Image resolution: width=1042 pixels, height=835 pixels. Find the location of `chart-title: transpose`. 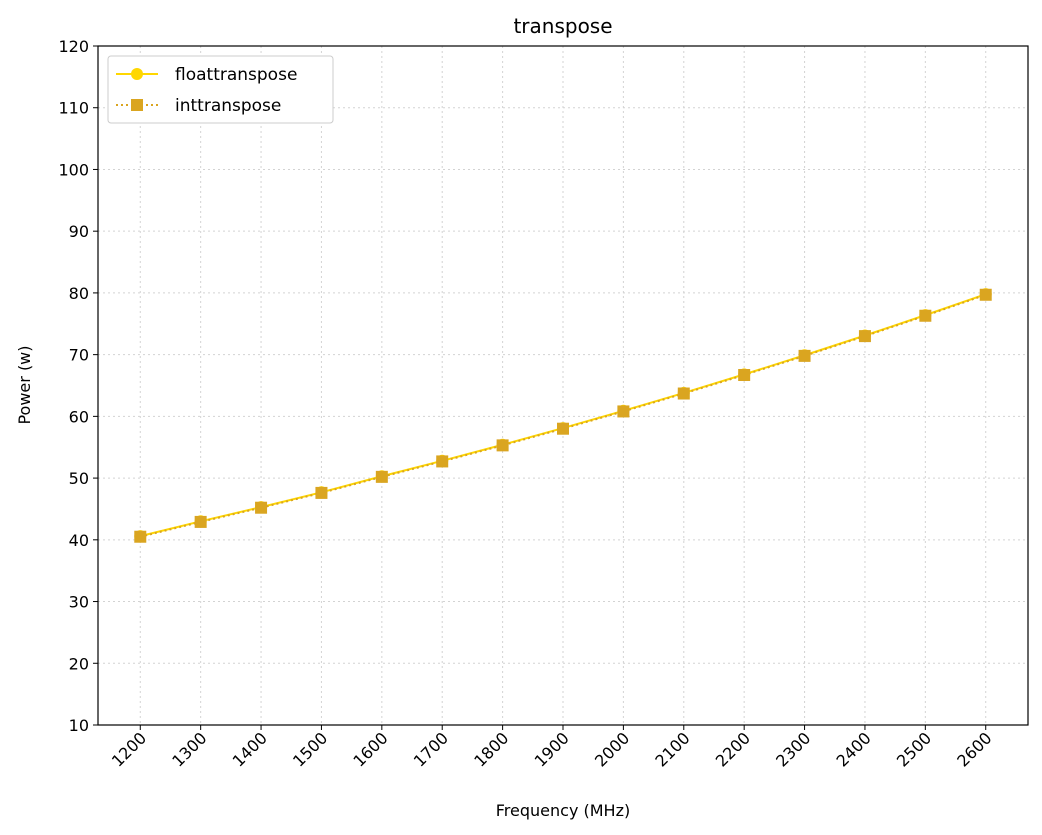

chart-title: transpose is located at coordinates (562, 26).